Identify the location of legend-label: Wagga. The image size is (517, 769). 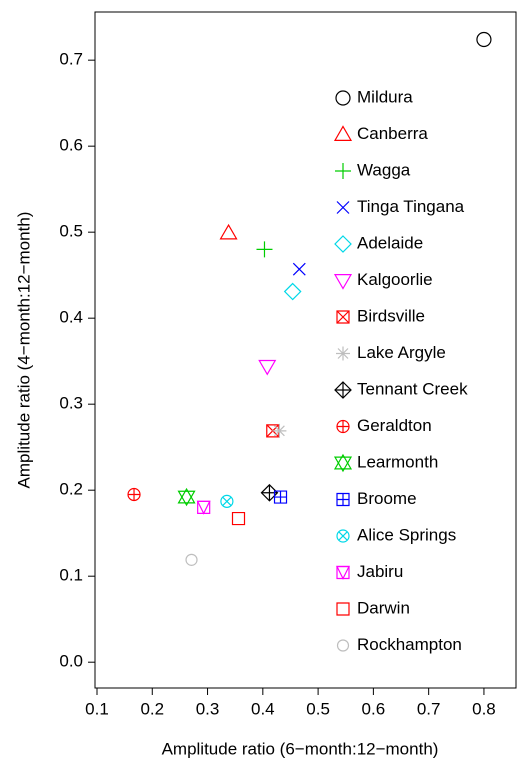
(384, 169).